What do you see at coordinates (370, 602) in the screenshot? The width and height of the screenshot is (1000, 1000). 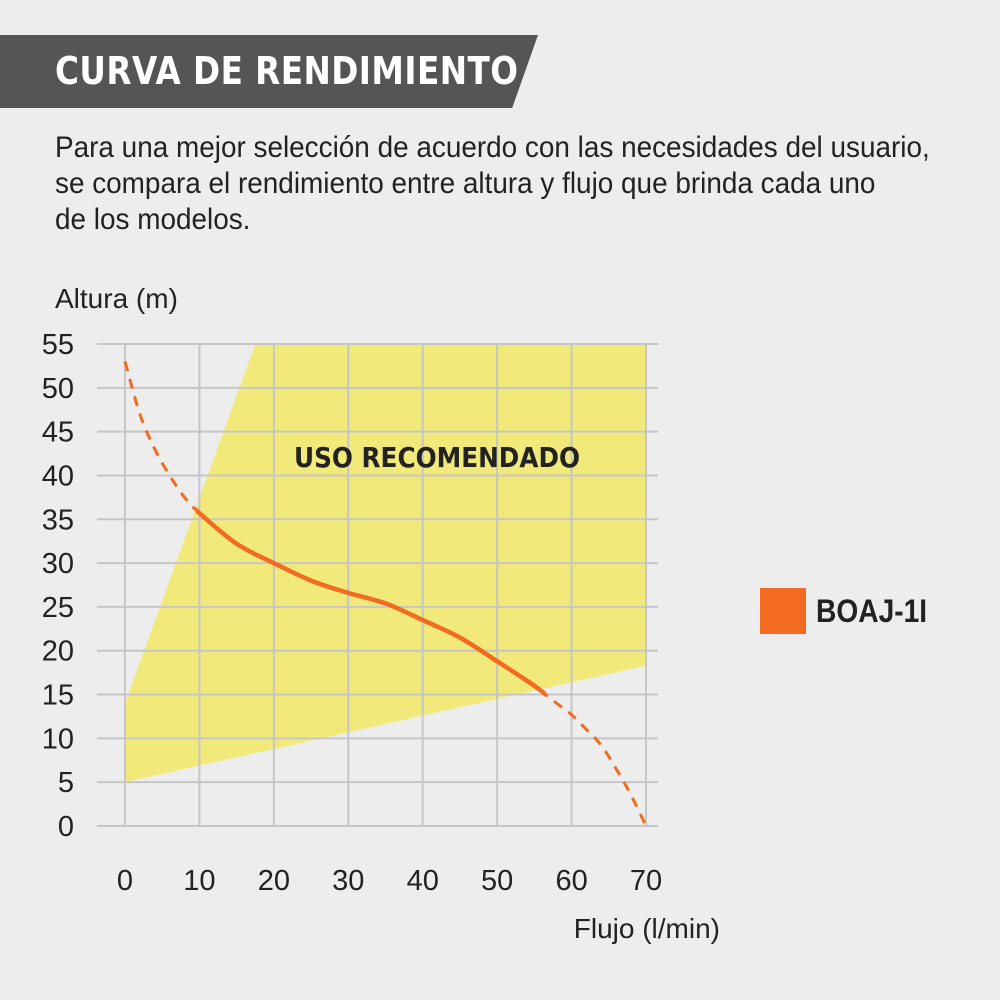 I see `series-boaj-1i-solid` at bounding box center [370, 602].